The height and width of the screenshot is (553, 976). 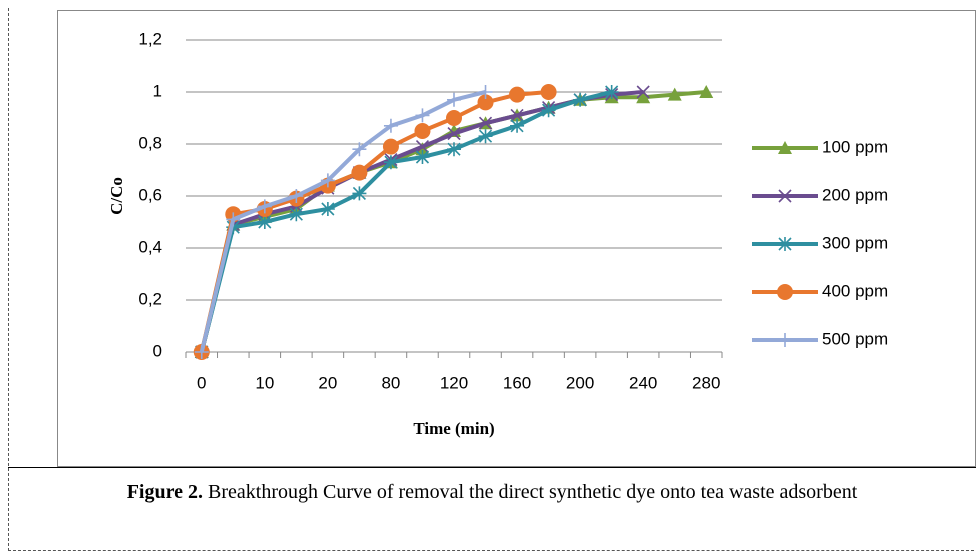 What do you see at coordinates (855, 242) in the screenshot?
I see `legend-label: 300 ppm` at bounding box center [855, 242].